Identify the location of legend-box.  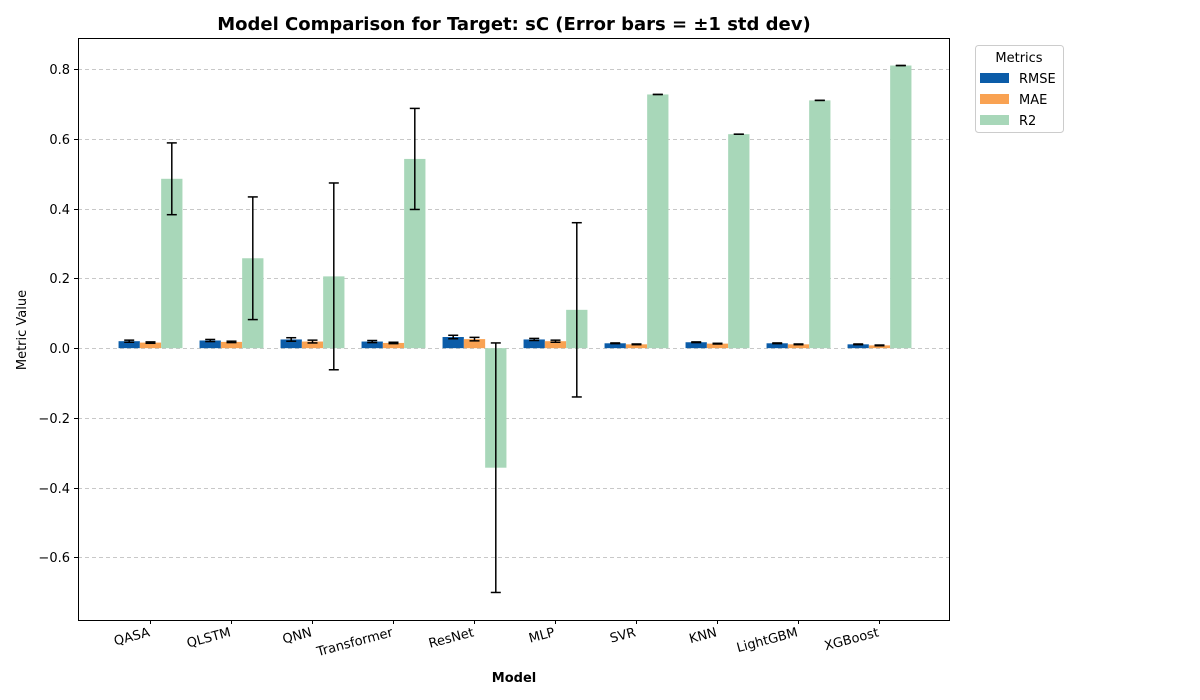
(1019, 89).